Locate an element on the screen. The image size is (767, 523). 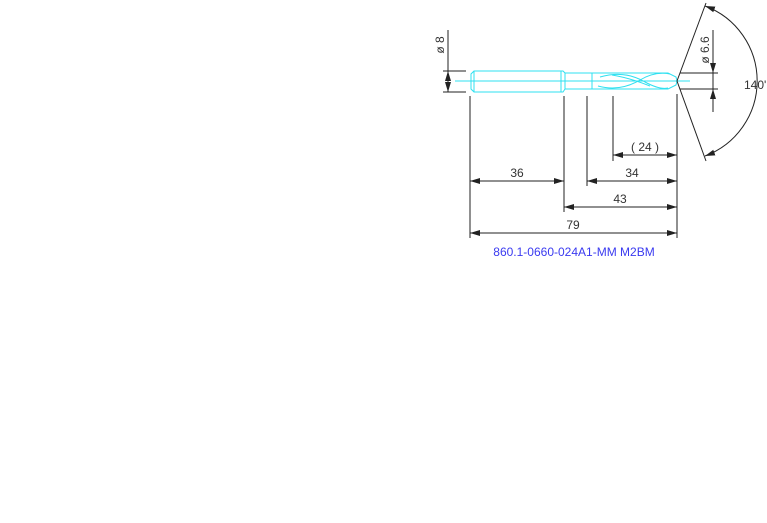
extension-lines is located at coordinates (573, 166).